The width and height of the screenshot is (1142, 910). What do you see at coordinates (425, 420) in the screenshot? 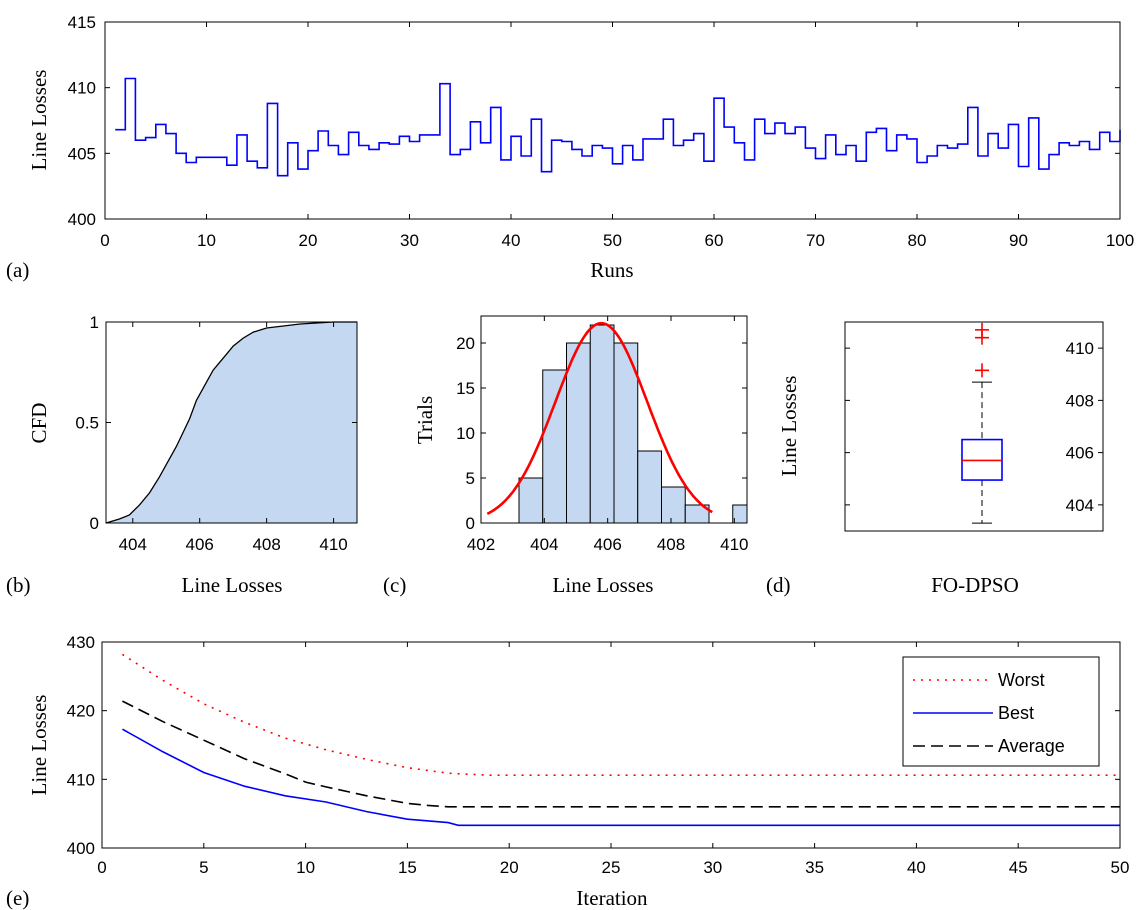
I see `c-y-axis-label: Trials` at bounding box center [425, 420].